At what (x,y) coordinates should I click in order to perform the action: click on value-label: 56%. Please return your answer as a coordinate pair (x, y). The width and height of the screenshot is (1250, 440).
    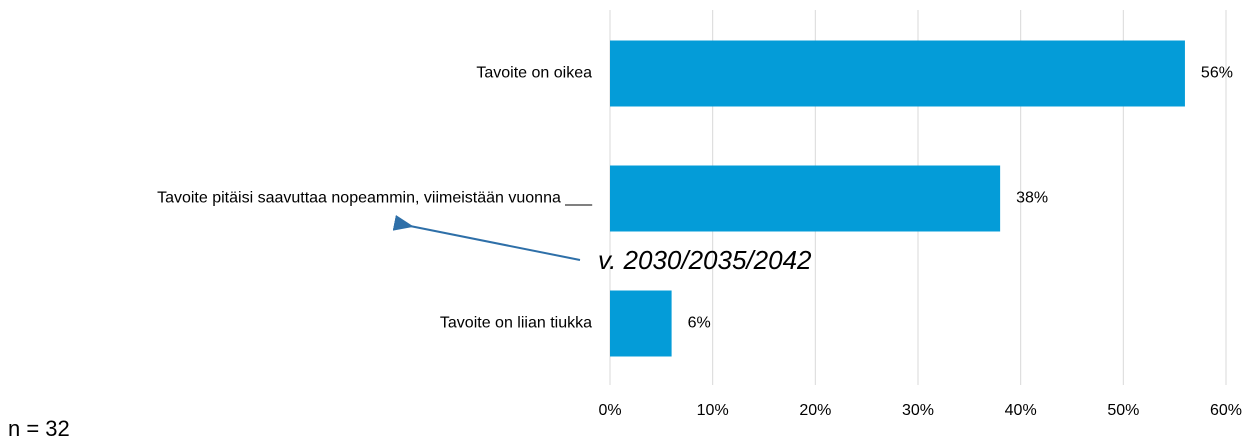
    Looking at the image, I should click on (1217, 73).